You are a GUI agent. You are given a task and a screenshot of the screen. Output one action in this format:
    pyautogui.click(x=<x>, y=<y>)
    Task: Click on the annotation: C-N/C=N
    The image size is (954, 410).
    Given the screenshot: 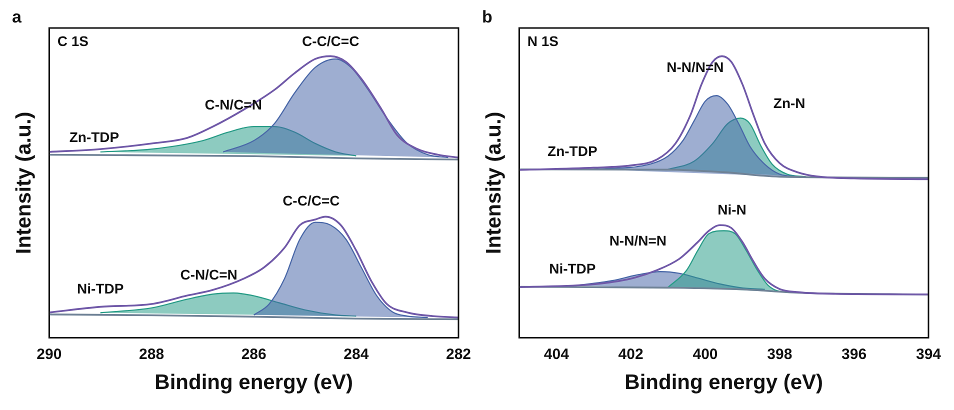 What is the action you would take?
    pyautogui.click(x=209, y=274)
    